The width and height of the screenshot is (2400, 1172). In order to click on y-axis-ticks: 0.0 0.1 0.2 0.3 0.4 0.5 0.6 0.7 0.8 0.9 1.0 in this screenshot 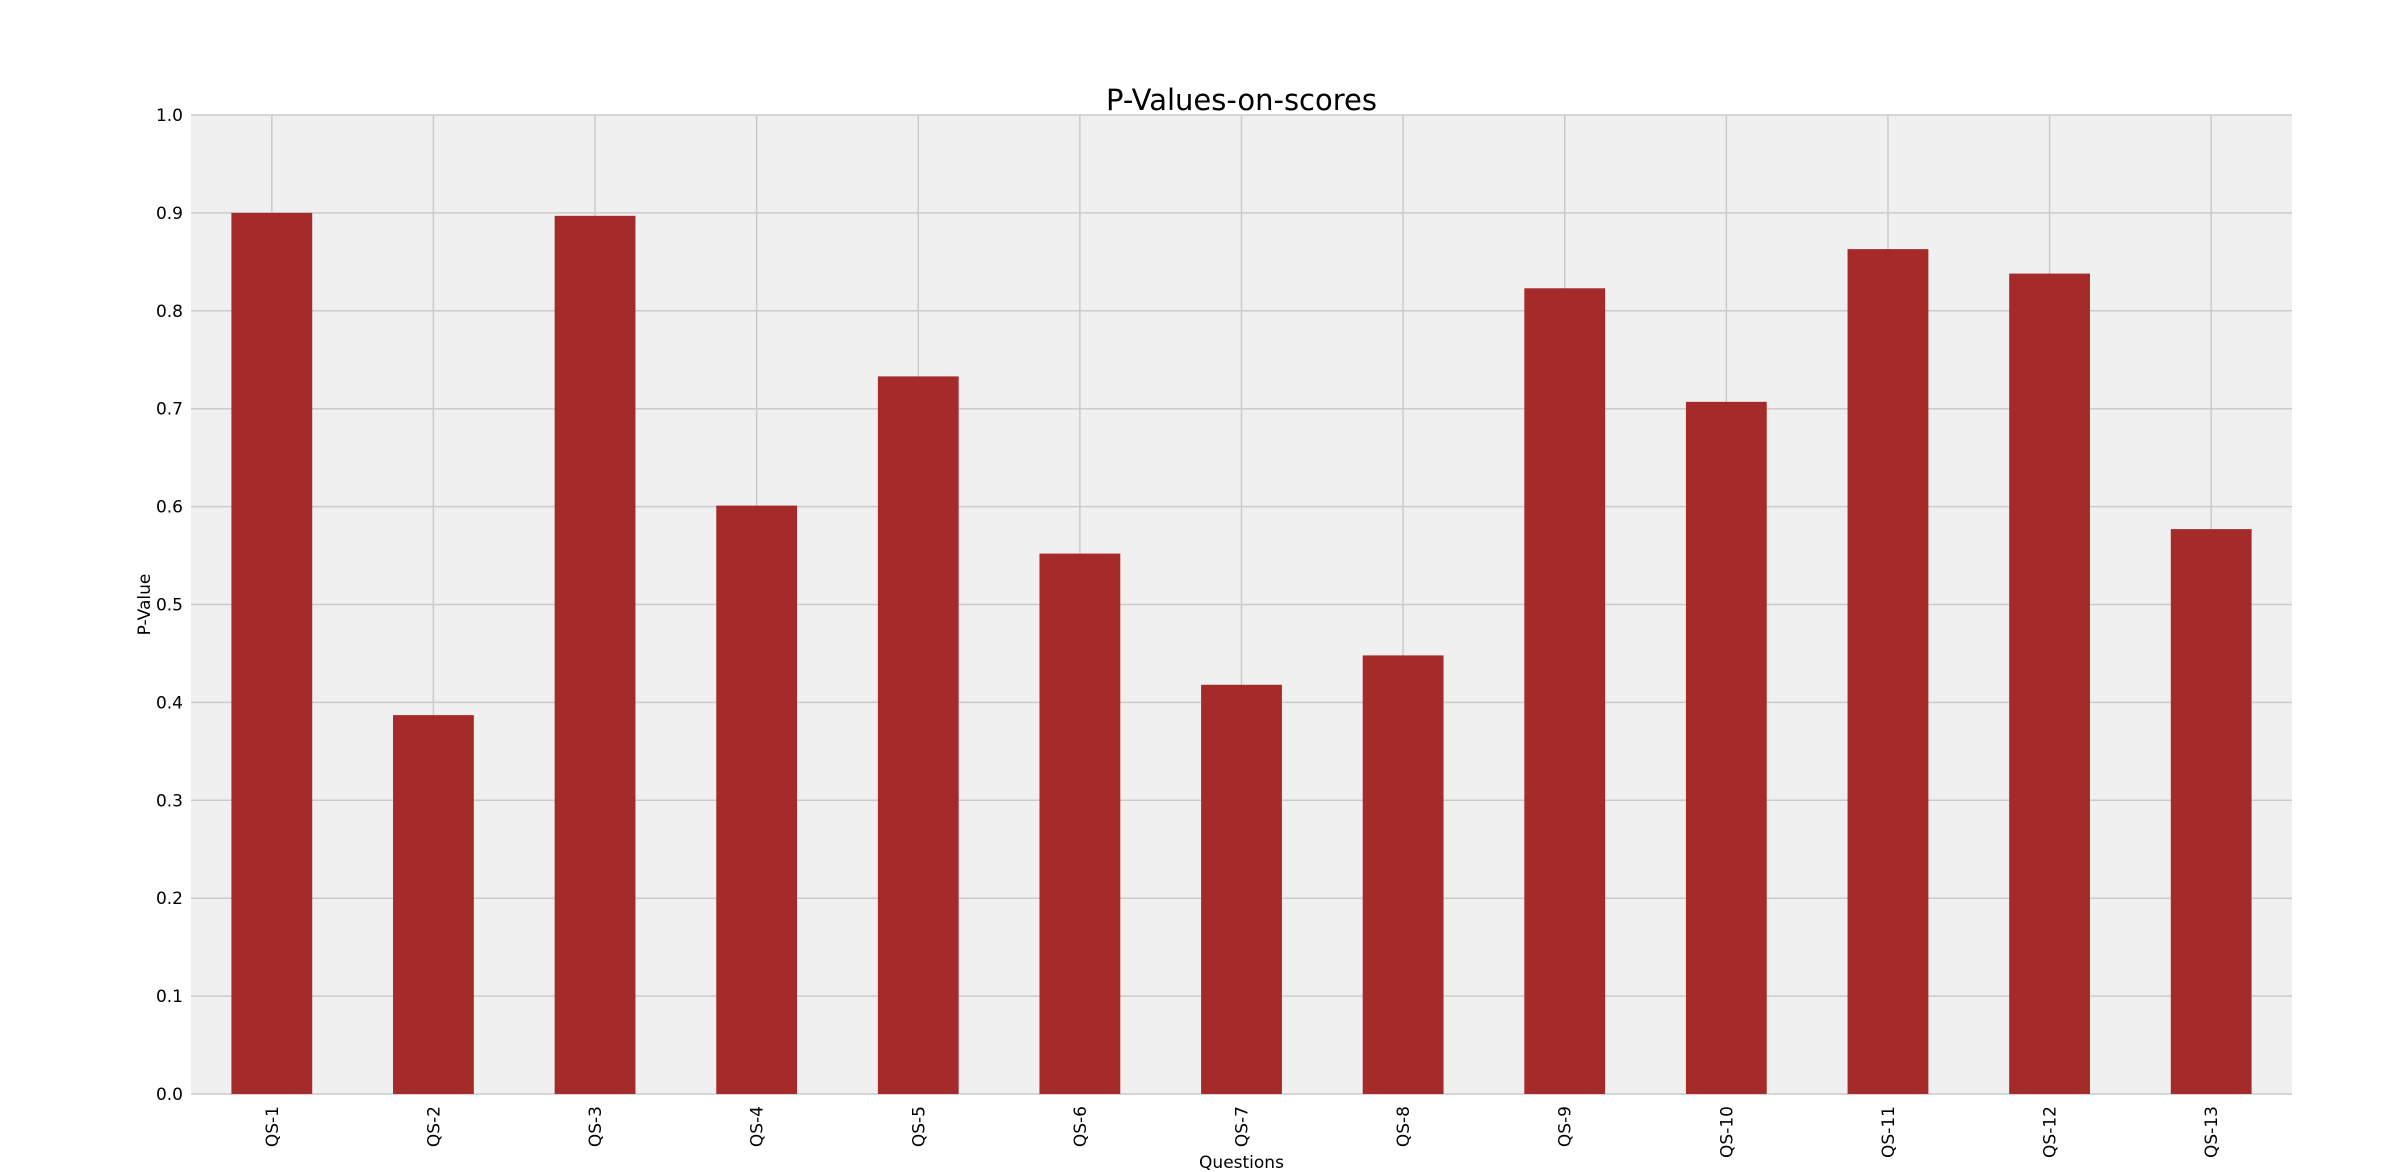, I will do `click(169, 605)`.